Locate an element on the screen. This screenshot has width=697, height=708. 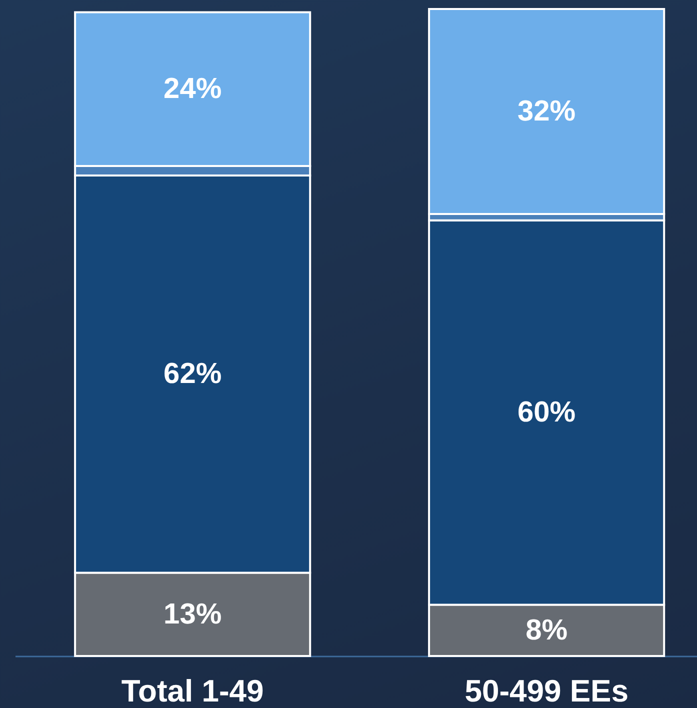
x-tick-label: 50-499 EEs is located at coordinates (546, 691).